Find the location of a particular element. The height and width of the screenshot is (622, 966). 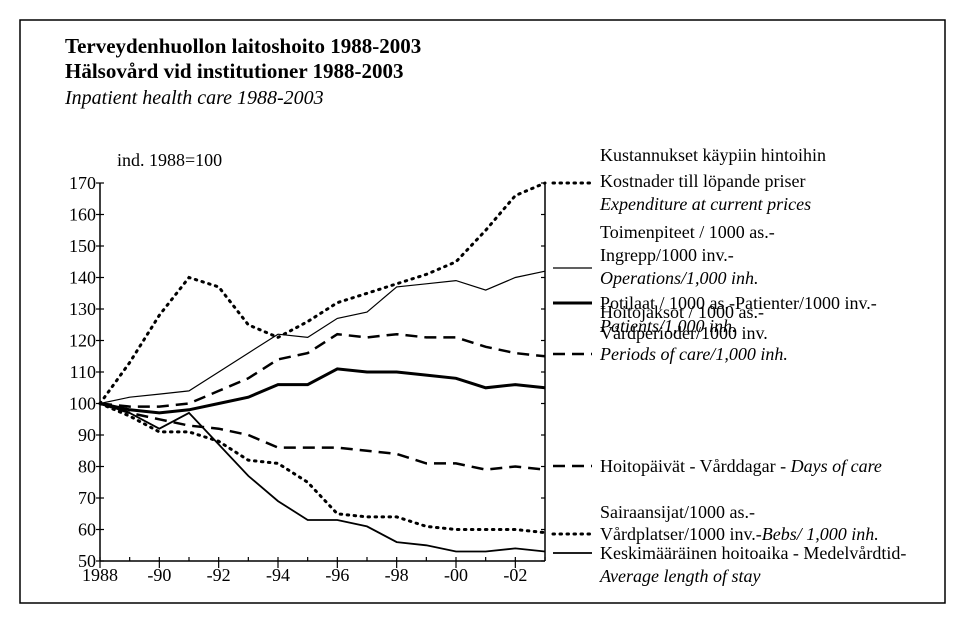

x-tick-label: -00 is located at coordinates (456, 575).